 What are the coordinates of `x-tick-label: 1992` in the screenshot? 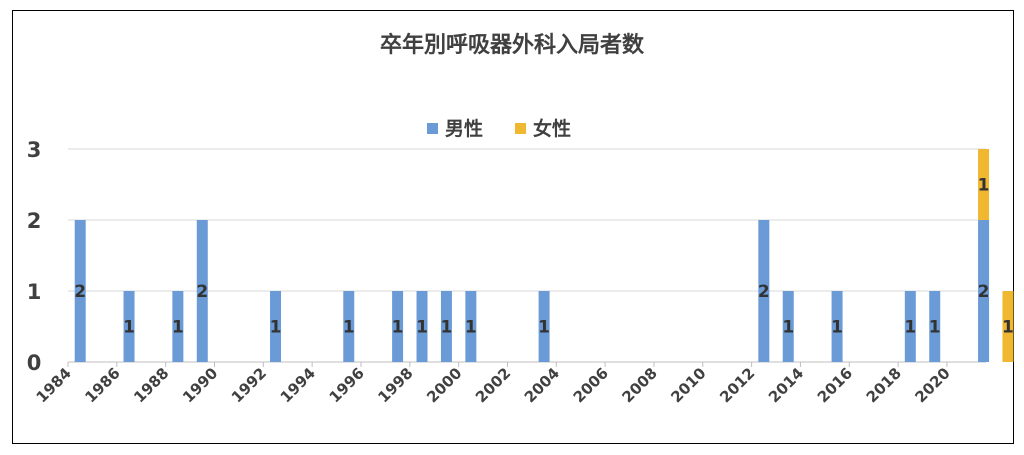 It's located at (249, 385).